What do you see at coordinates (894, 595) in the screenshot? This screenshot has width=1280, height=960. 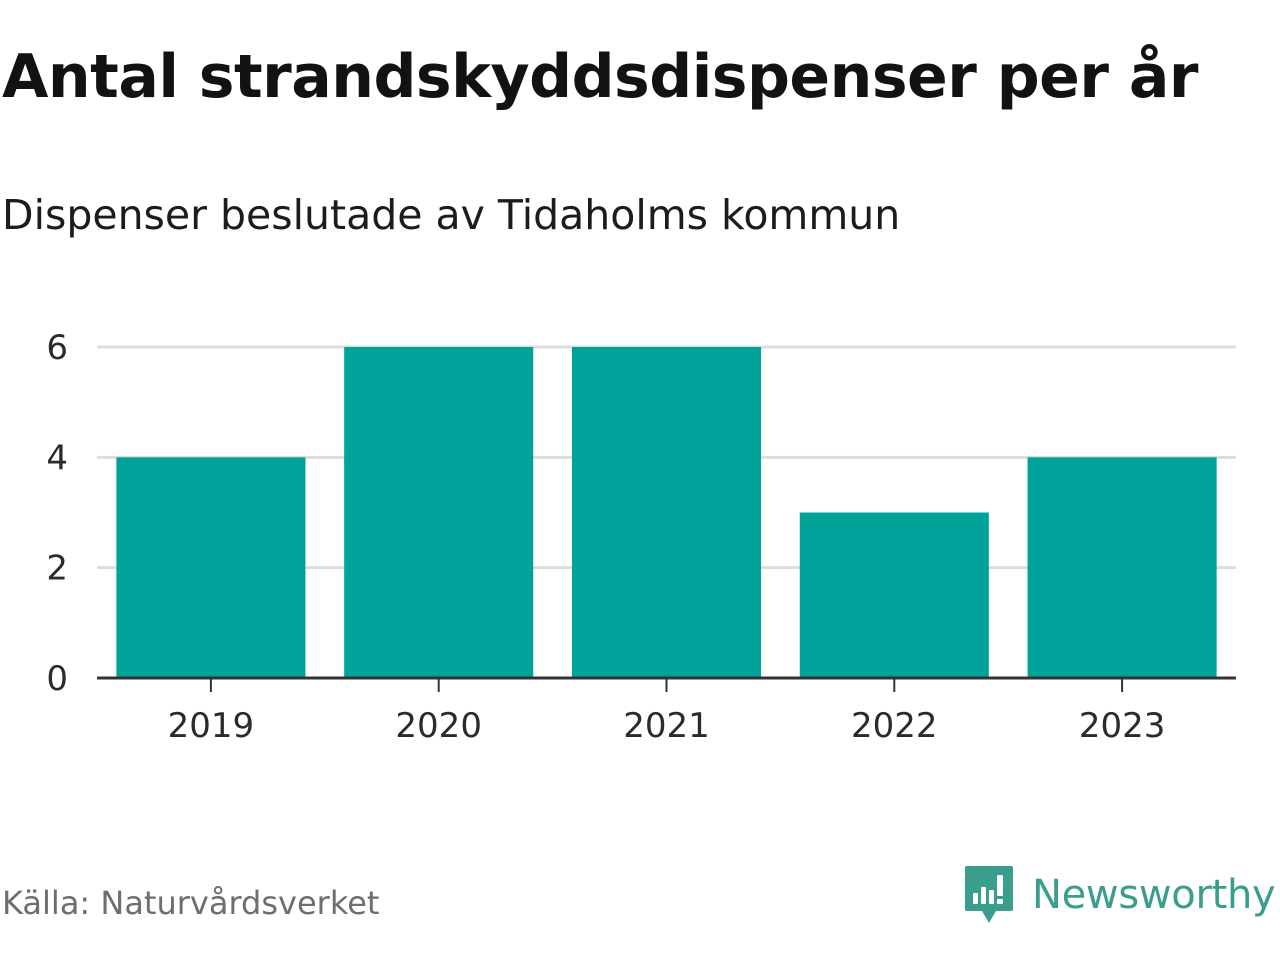 I see `bar-2022` at bounding box center [894, 595].